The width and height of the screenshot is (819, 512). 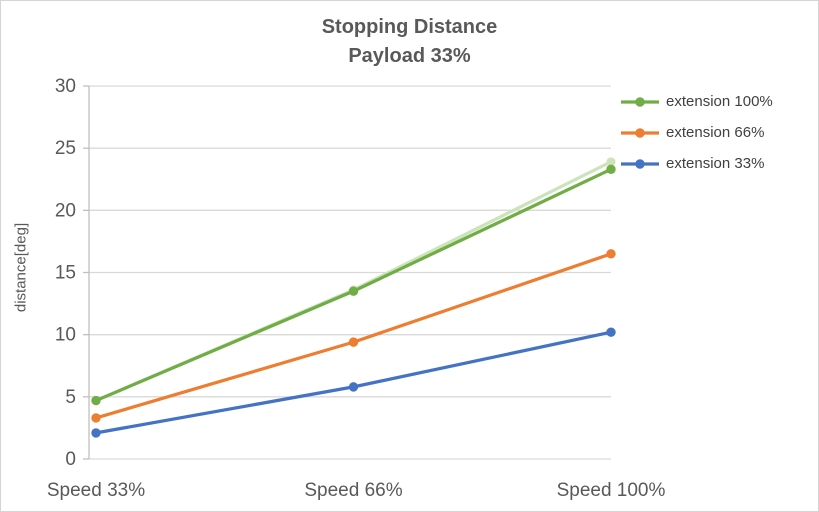 What do you see at coordinates (409, 27) in the screenshot?
I see `chart-title-line1: Stopping Distance` at bounding box center [409, 27].